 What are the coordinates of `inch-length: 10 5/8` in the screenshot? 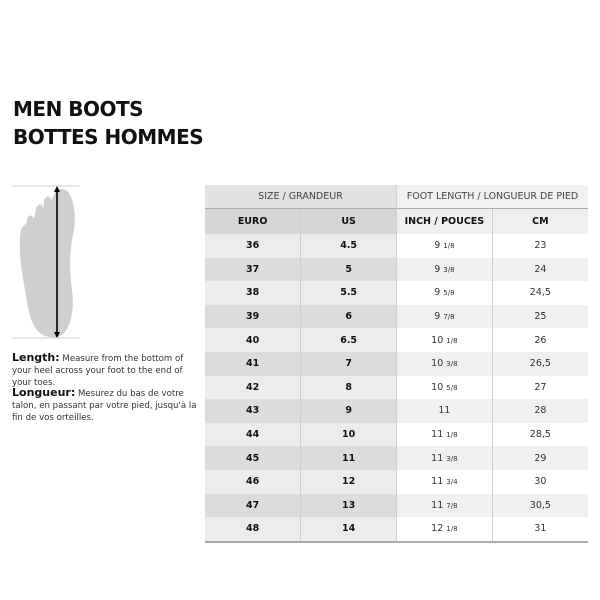 It's located at (444, 387).